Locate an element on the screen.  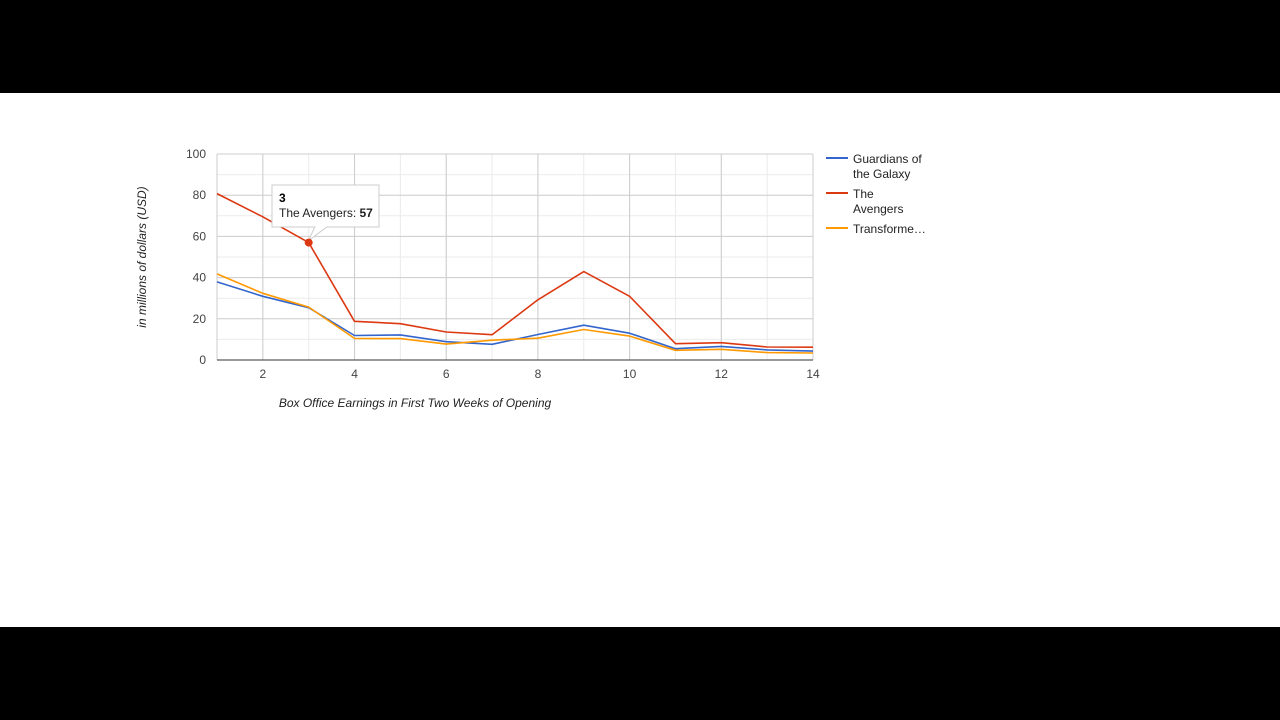
tooltip-value: 57 is located at coordinates (367, 213).